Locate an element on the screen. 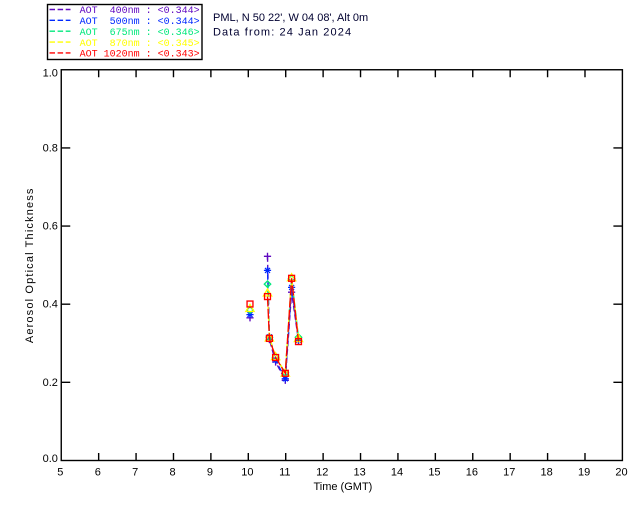 This screenshot has height=512, width=640. svg-text: 14 is located at coordinates (397, 473).